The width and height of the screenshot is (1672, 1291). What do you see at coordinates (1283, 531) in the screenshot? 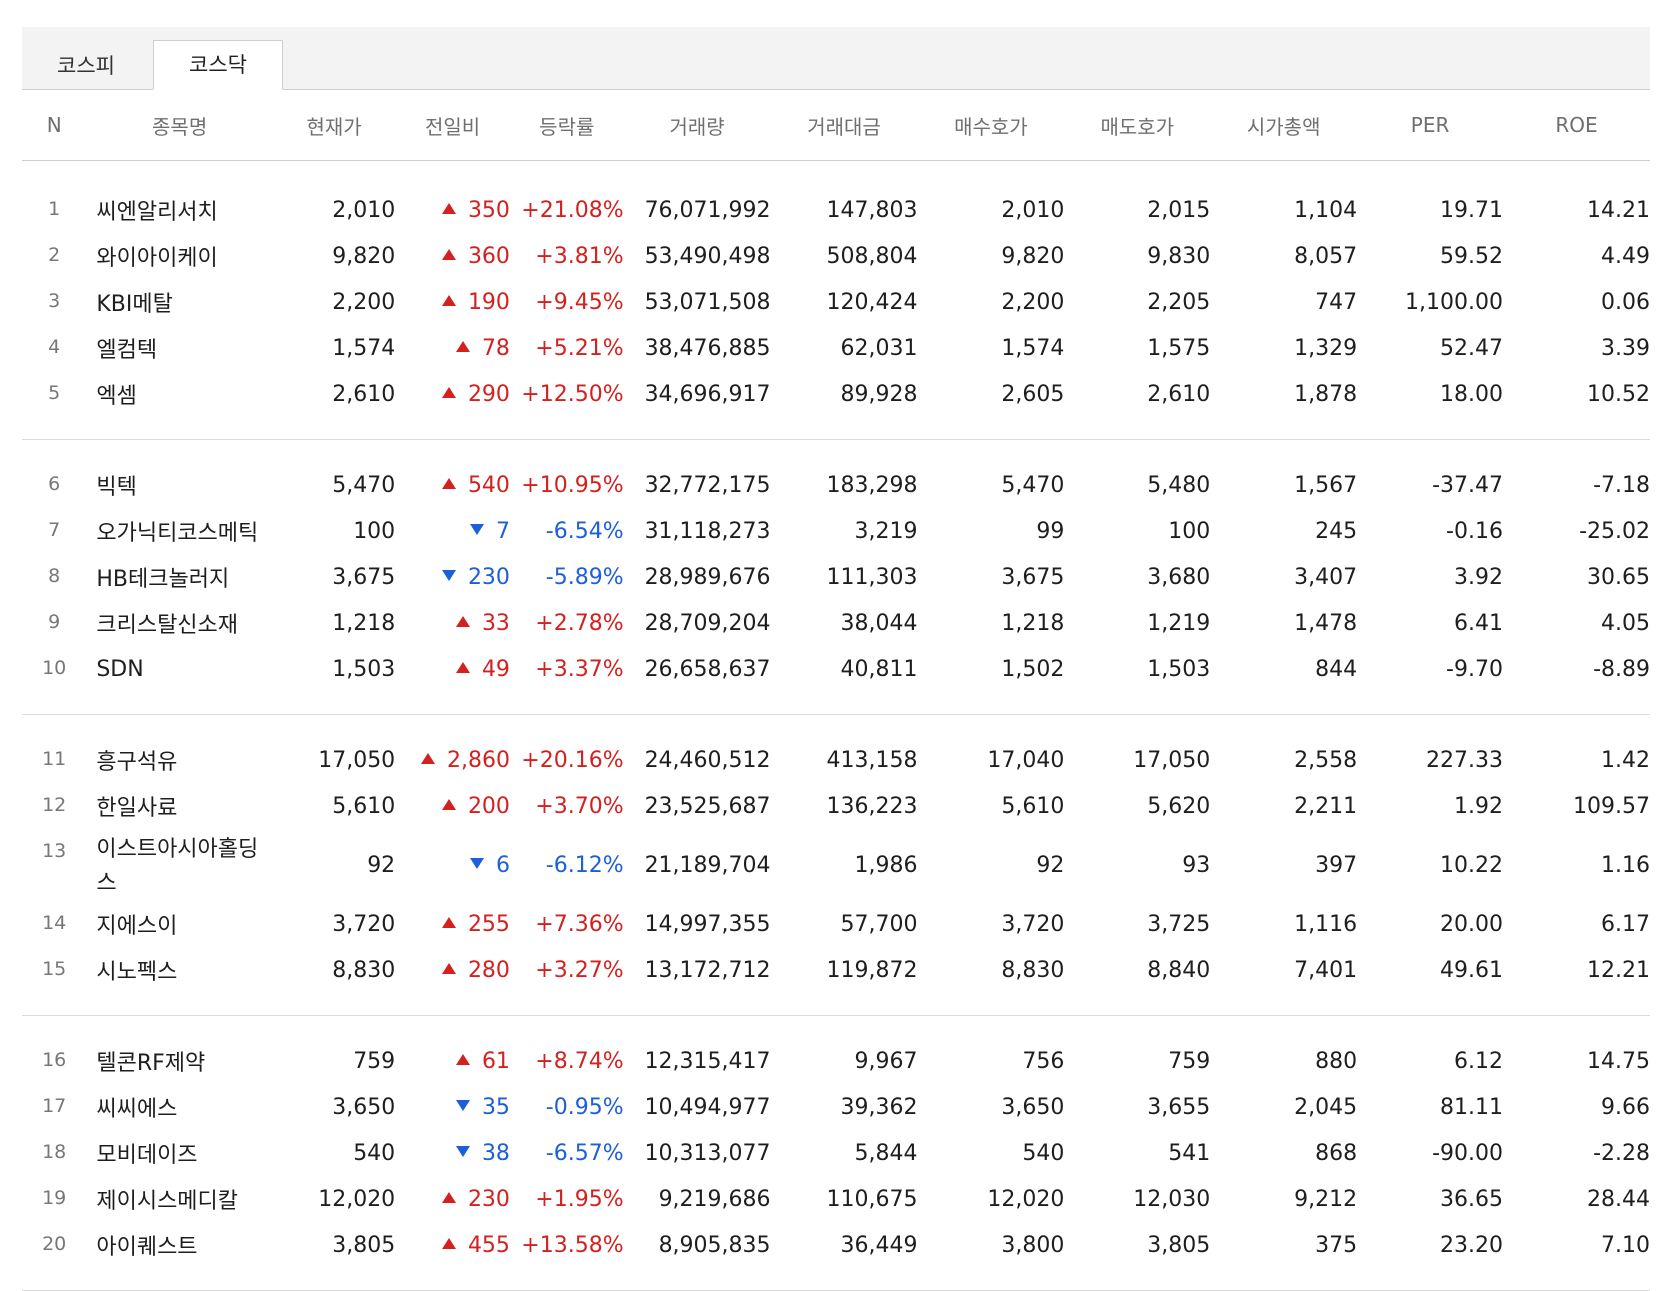
I see `market-cap: 245` at bounding box center [1283, 531].